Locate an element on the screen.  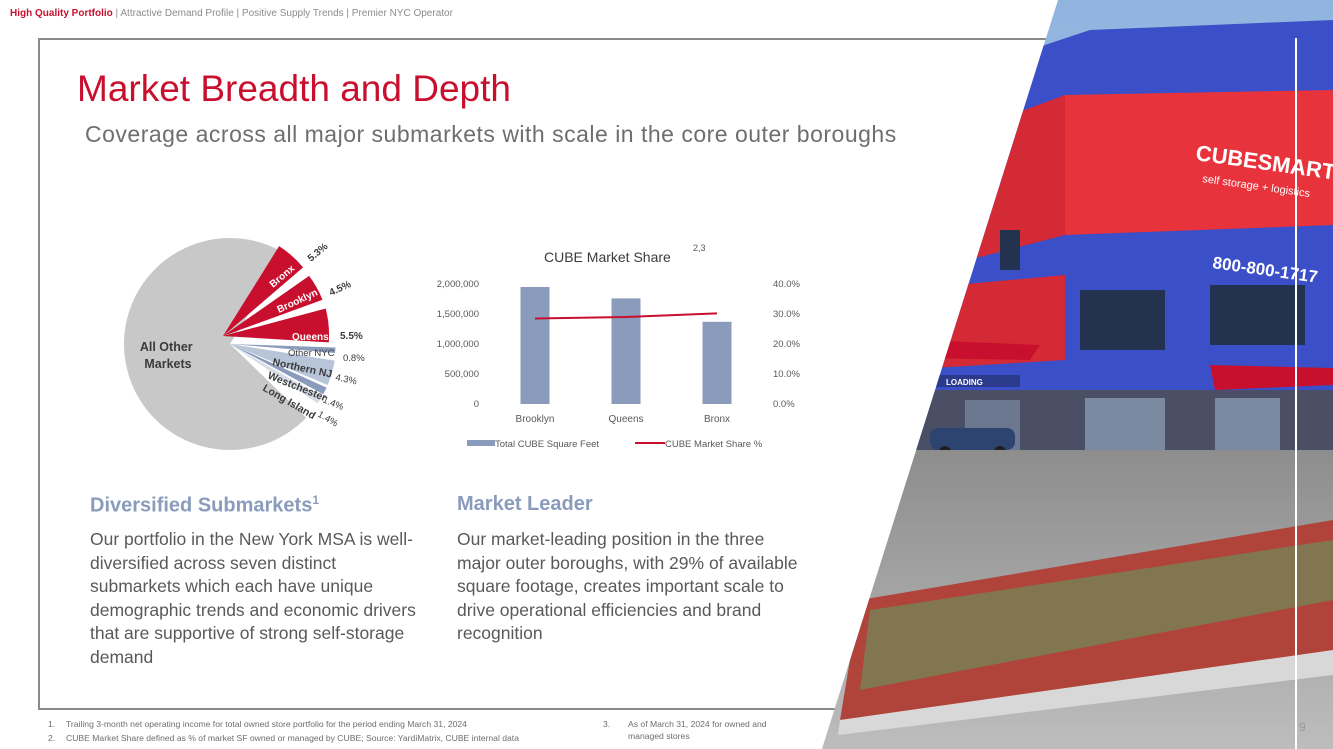
x-tick-brooklyn: Brooklyn is located at coordinates (535, 419).